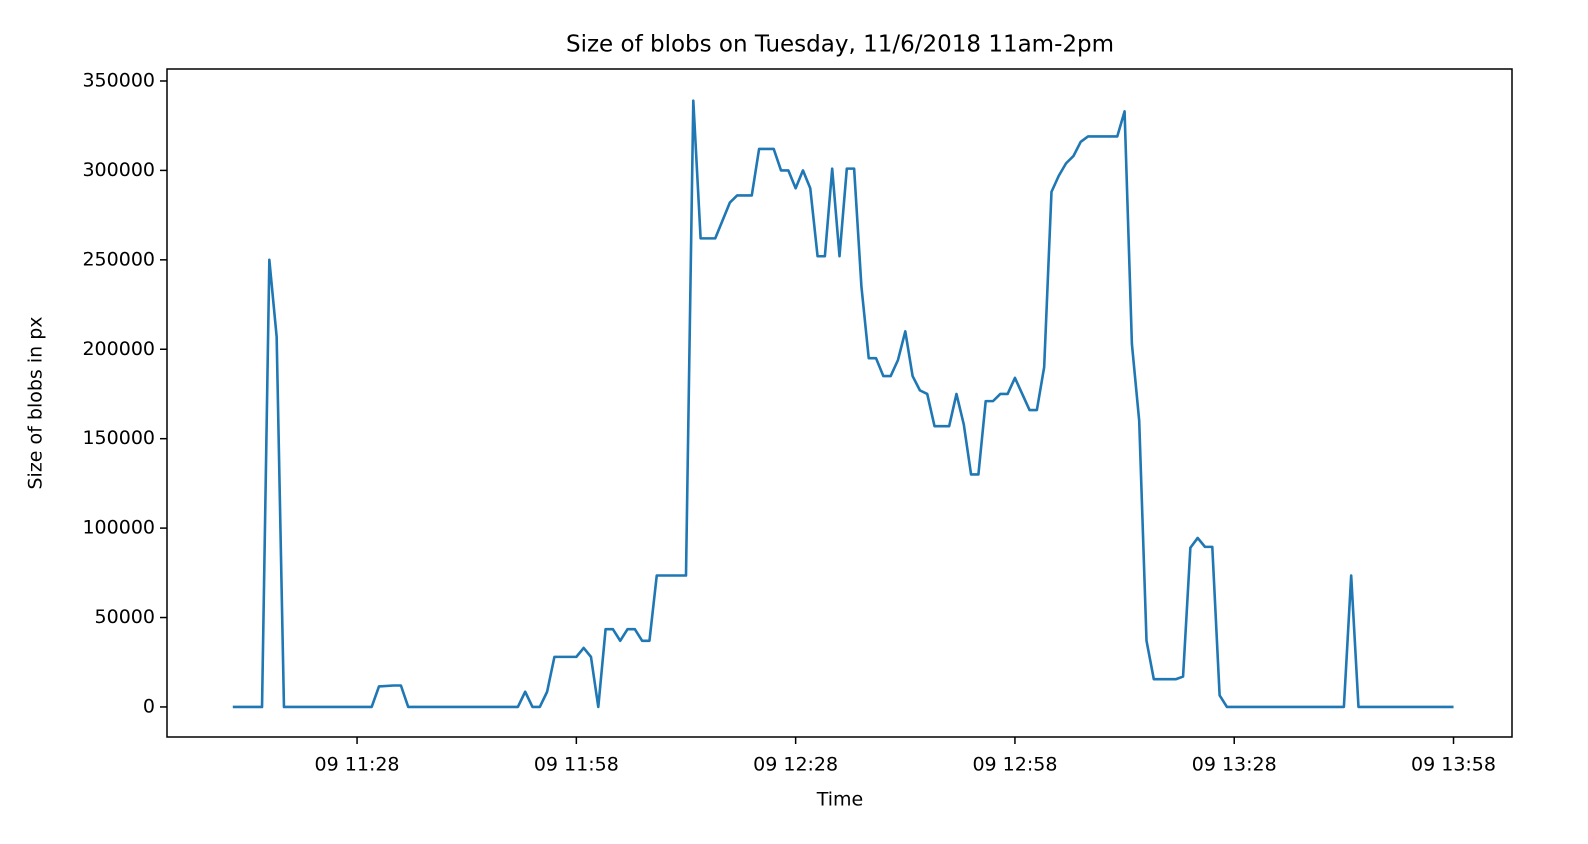 The width and height of the screenshot is (1588, 844). What do you see at coordinates (118, 528) in the screenshot?
I see `y-tick-label: 100000` at bounding box center [118, 528].